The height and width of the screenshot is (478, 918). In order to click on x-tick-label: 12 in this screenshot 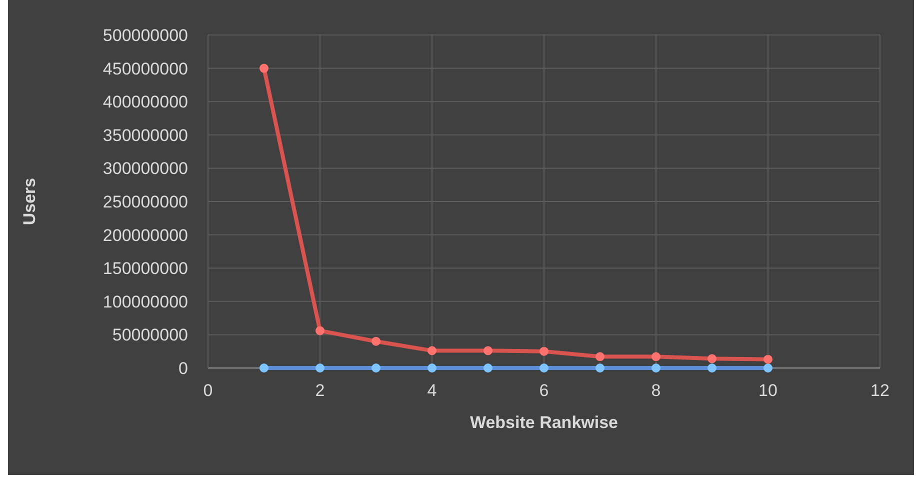, I will do `click(880, 390)`.